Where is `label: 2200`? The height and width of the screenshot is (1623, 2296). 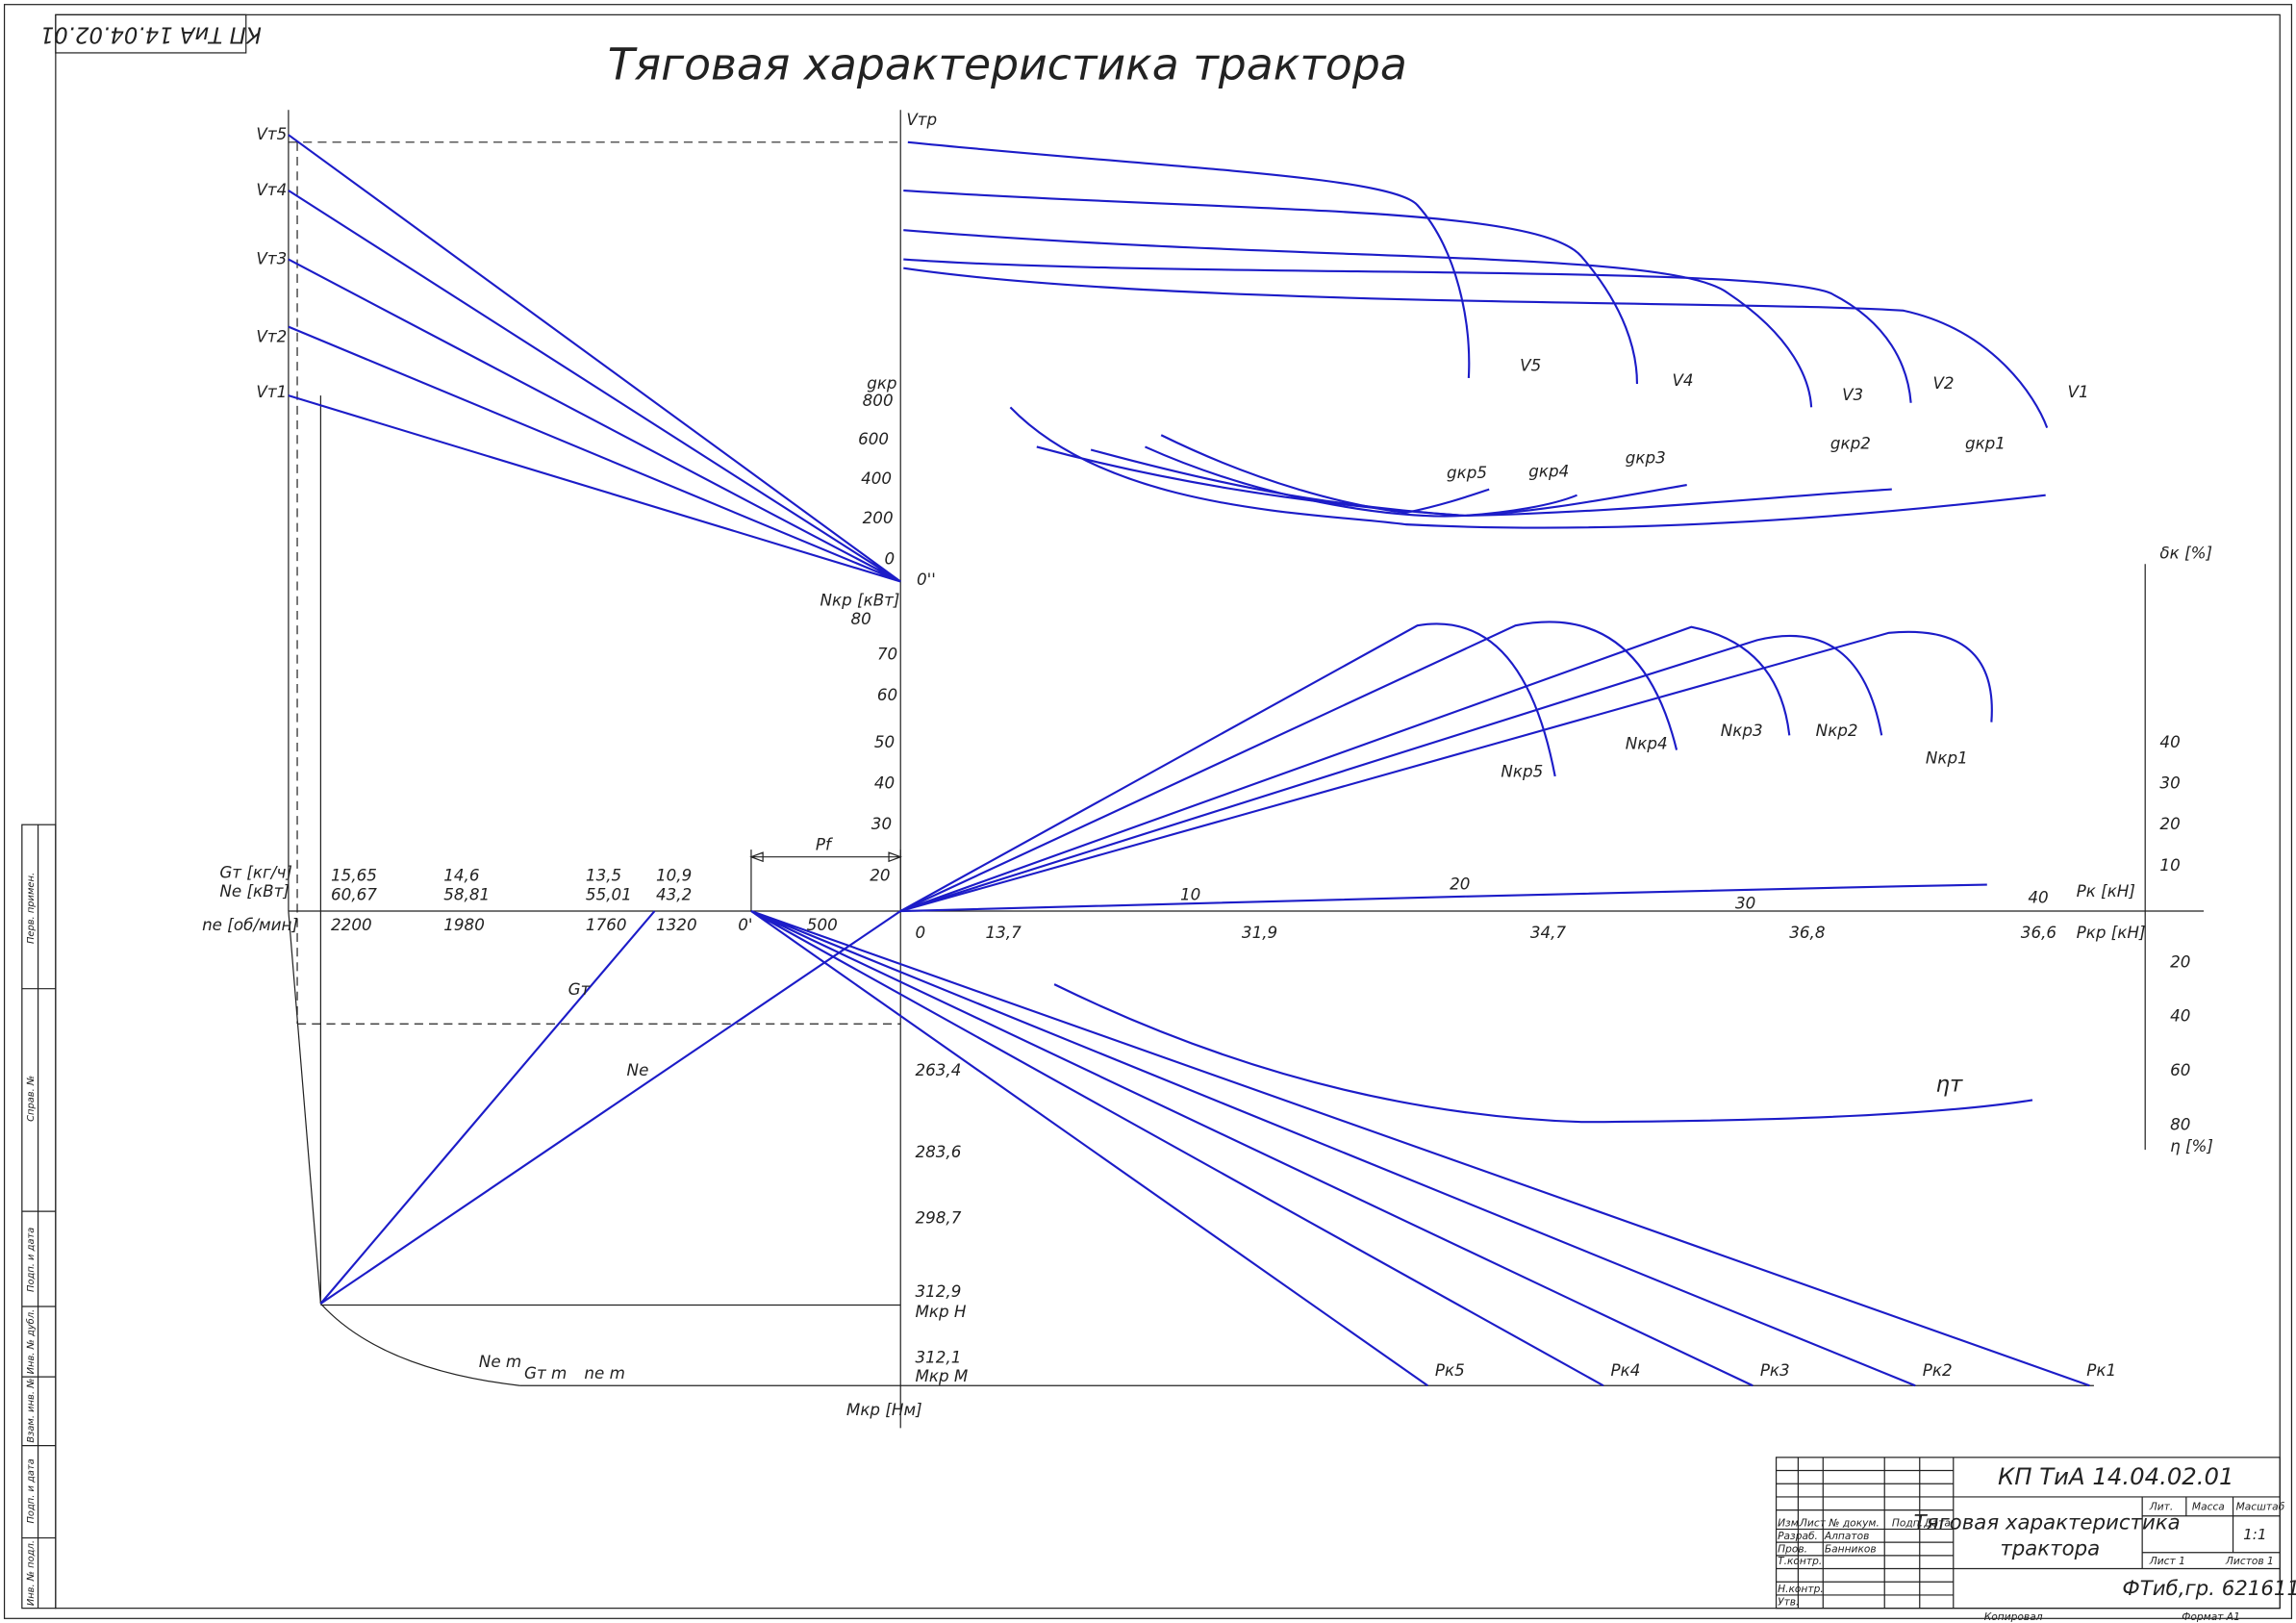
label: 2200 is located at coordinates (351, 924).